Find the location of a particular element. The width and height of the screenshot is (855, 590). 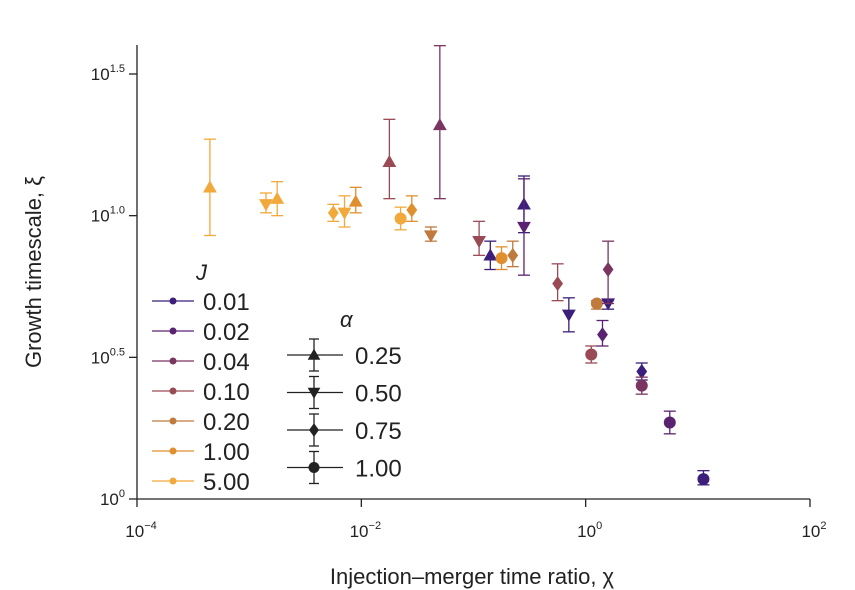

legend-alpha: α 0.25 0.50 0.75 1.00 is located at coordinates (344, 396).